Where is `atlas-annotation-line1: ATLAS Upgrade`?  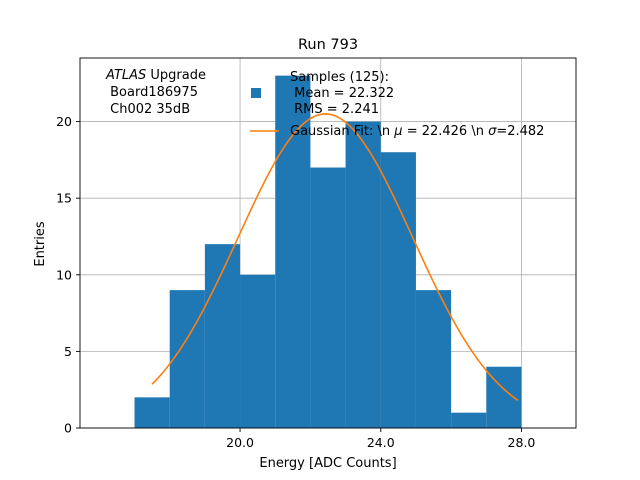
atlas-annotation-line1: ATLAS Upgrade is located at coordinates (155, 75).